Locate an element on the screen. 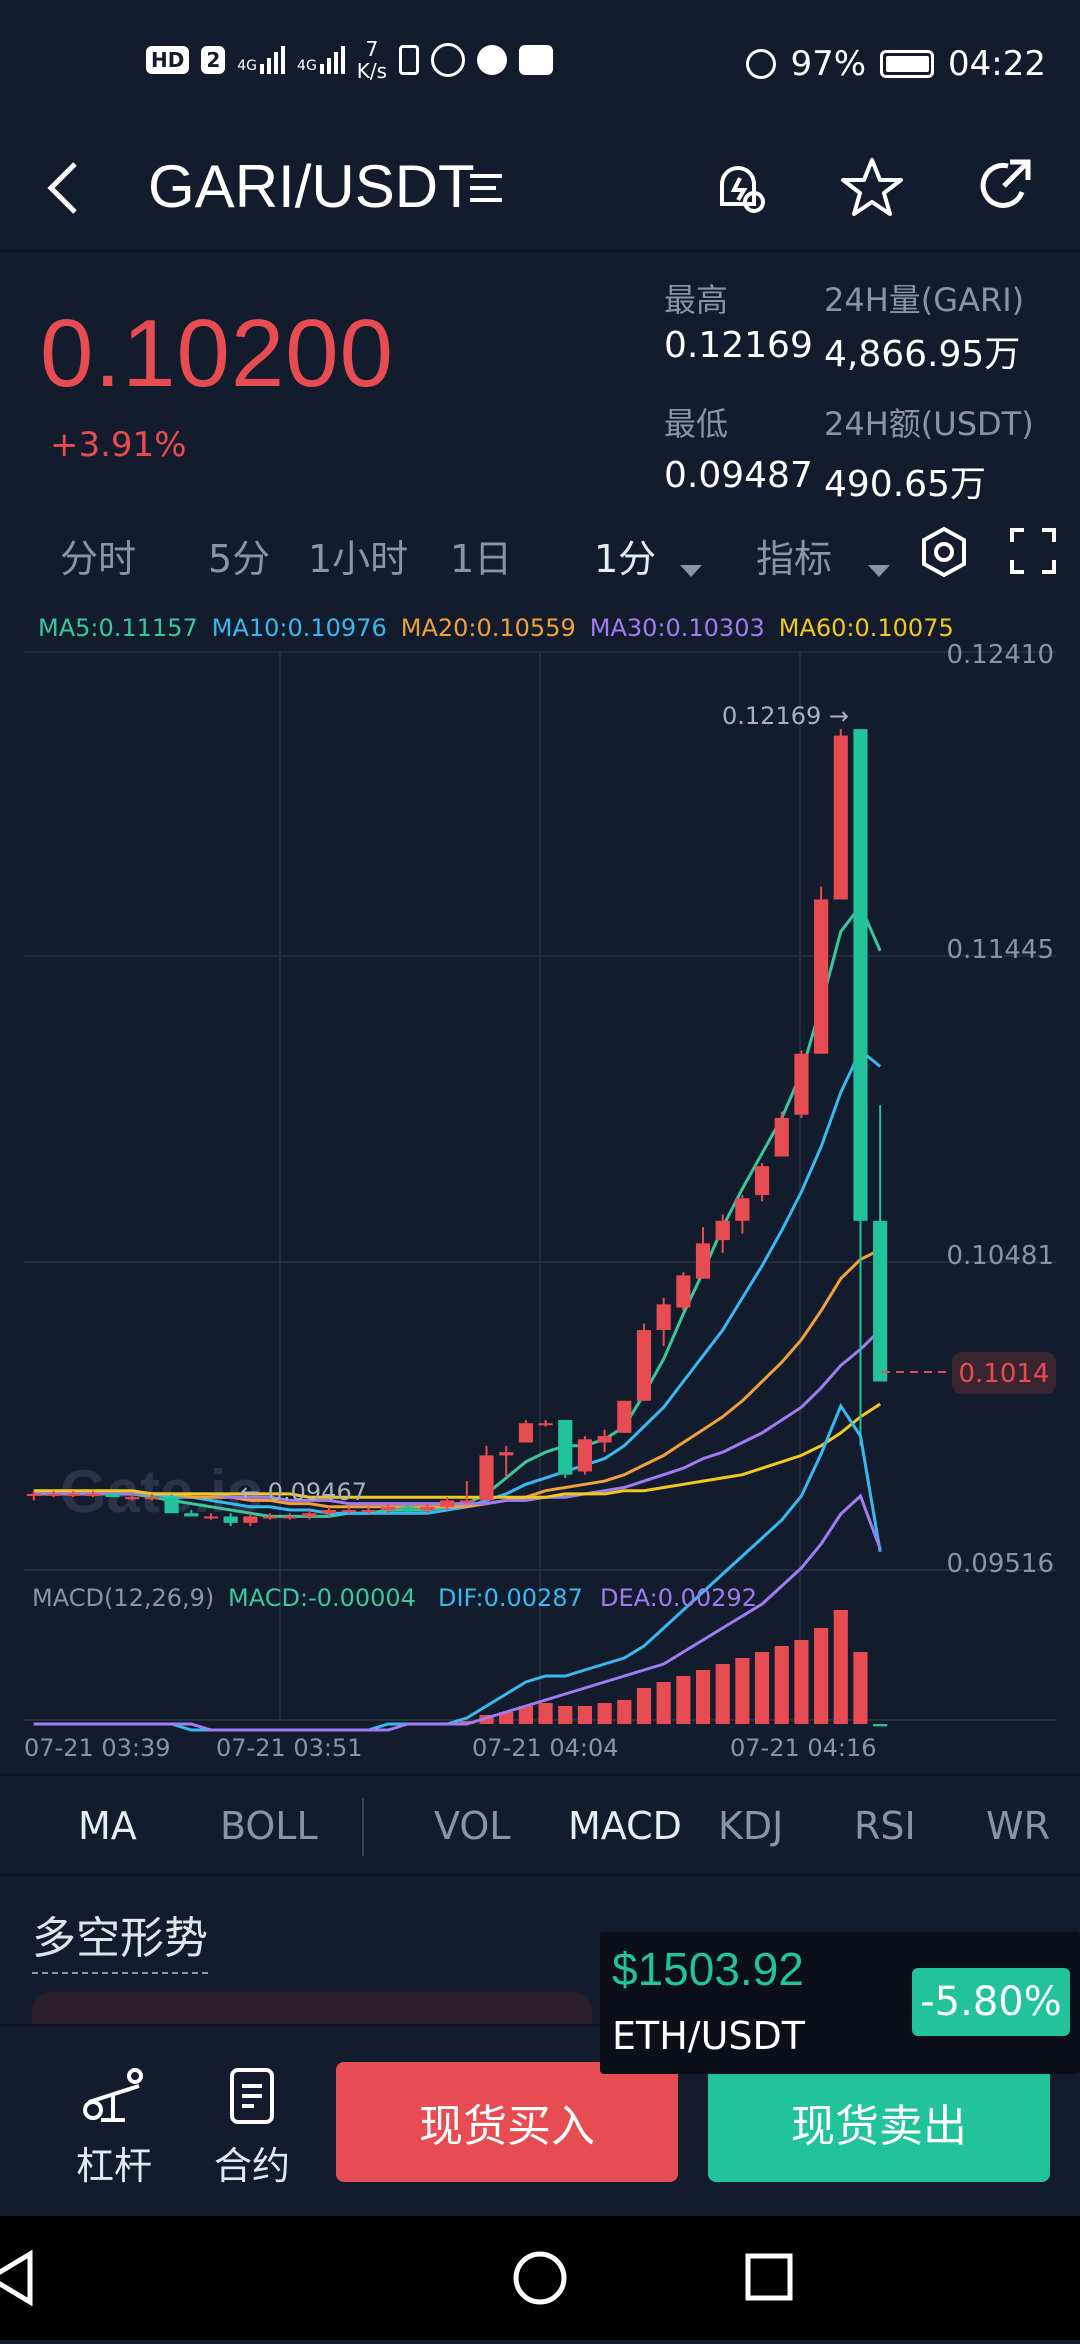 This screenshot has width=1080, height=2344. alert-status-icon is located at coordinates (409, 60).